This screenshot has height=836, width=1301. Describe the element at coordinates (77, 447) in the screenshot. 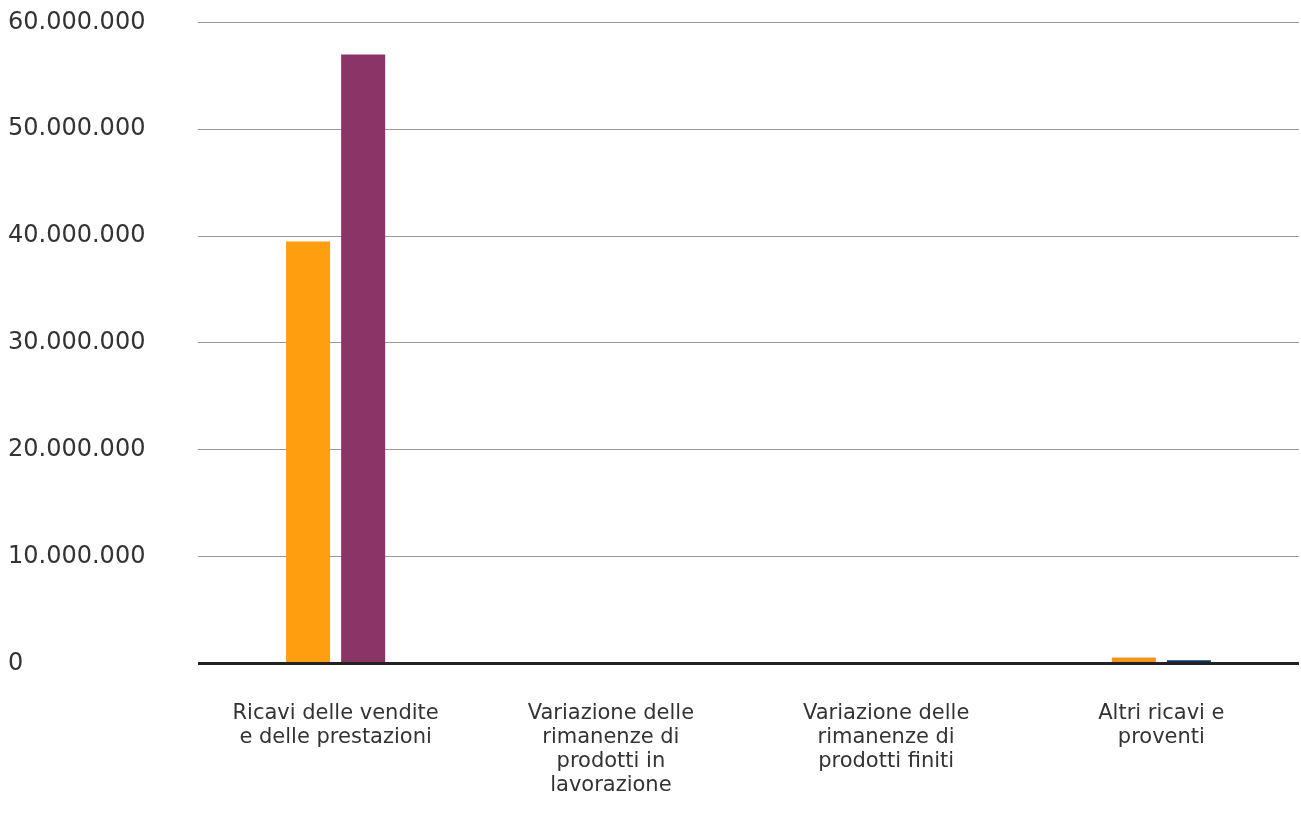

I see `y-tick-label: 20.000.000` at that location.